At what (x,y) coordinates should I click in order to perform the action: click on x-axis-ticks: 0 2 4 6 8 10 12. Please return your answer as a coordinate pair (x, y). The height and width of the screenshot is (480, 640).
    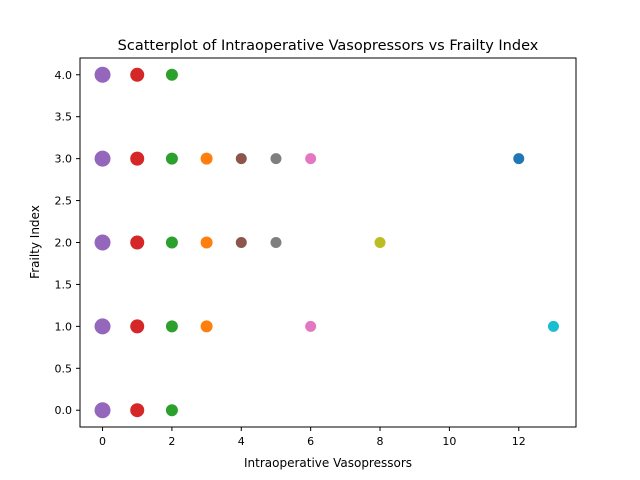
    Looking at the image, I should click on (312, 437).